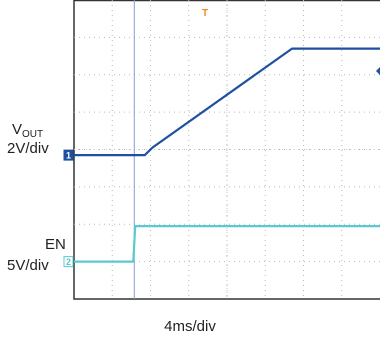 The height and width of the screenshot is (354, 380). What do you see at coordinates (227, 244) in the screenshot?
I see `trace-en` at bounding box center [227, 244].